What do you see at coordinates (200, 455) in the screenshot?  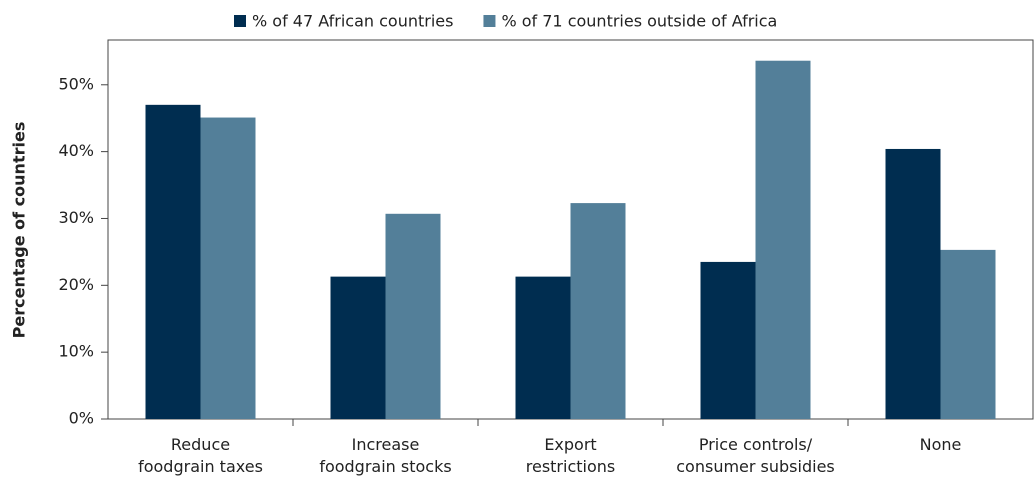 I see `x-tick-label: Reduce foodgrain taxes` at bounding box center [200, 455].